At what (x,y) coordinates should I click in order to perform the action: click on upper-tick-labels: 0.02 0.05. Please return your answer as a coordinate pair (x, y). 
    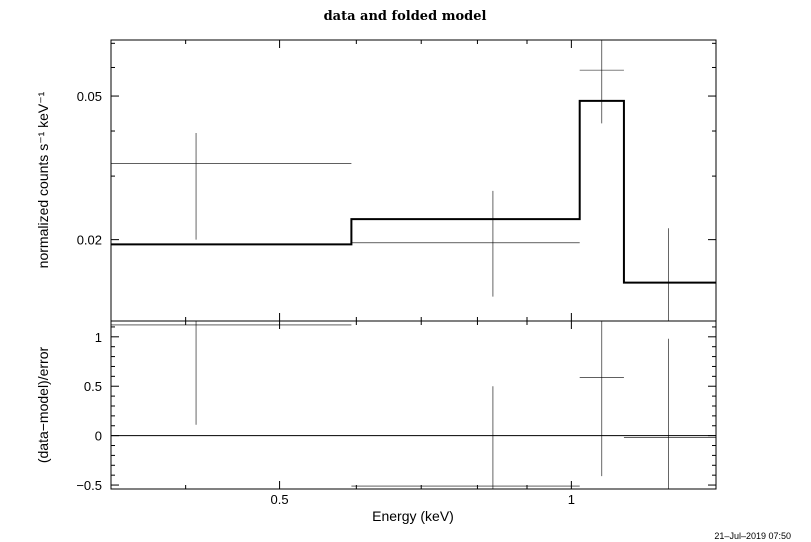
    Looking at the image, I should click on (89, 168).